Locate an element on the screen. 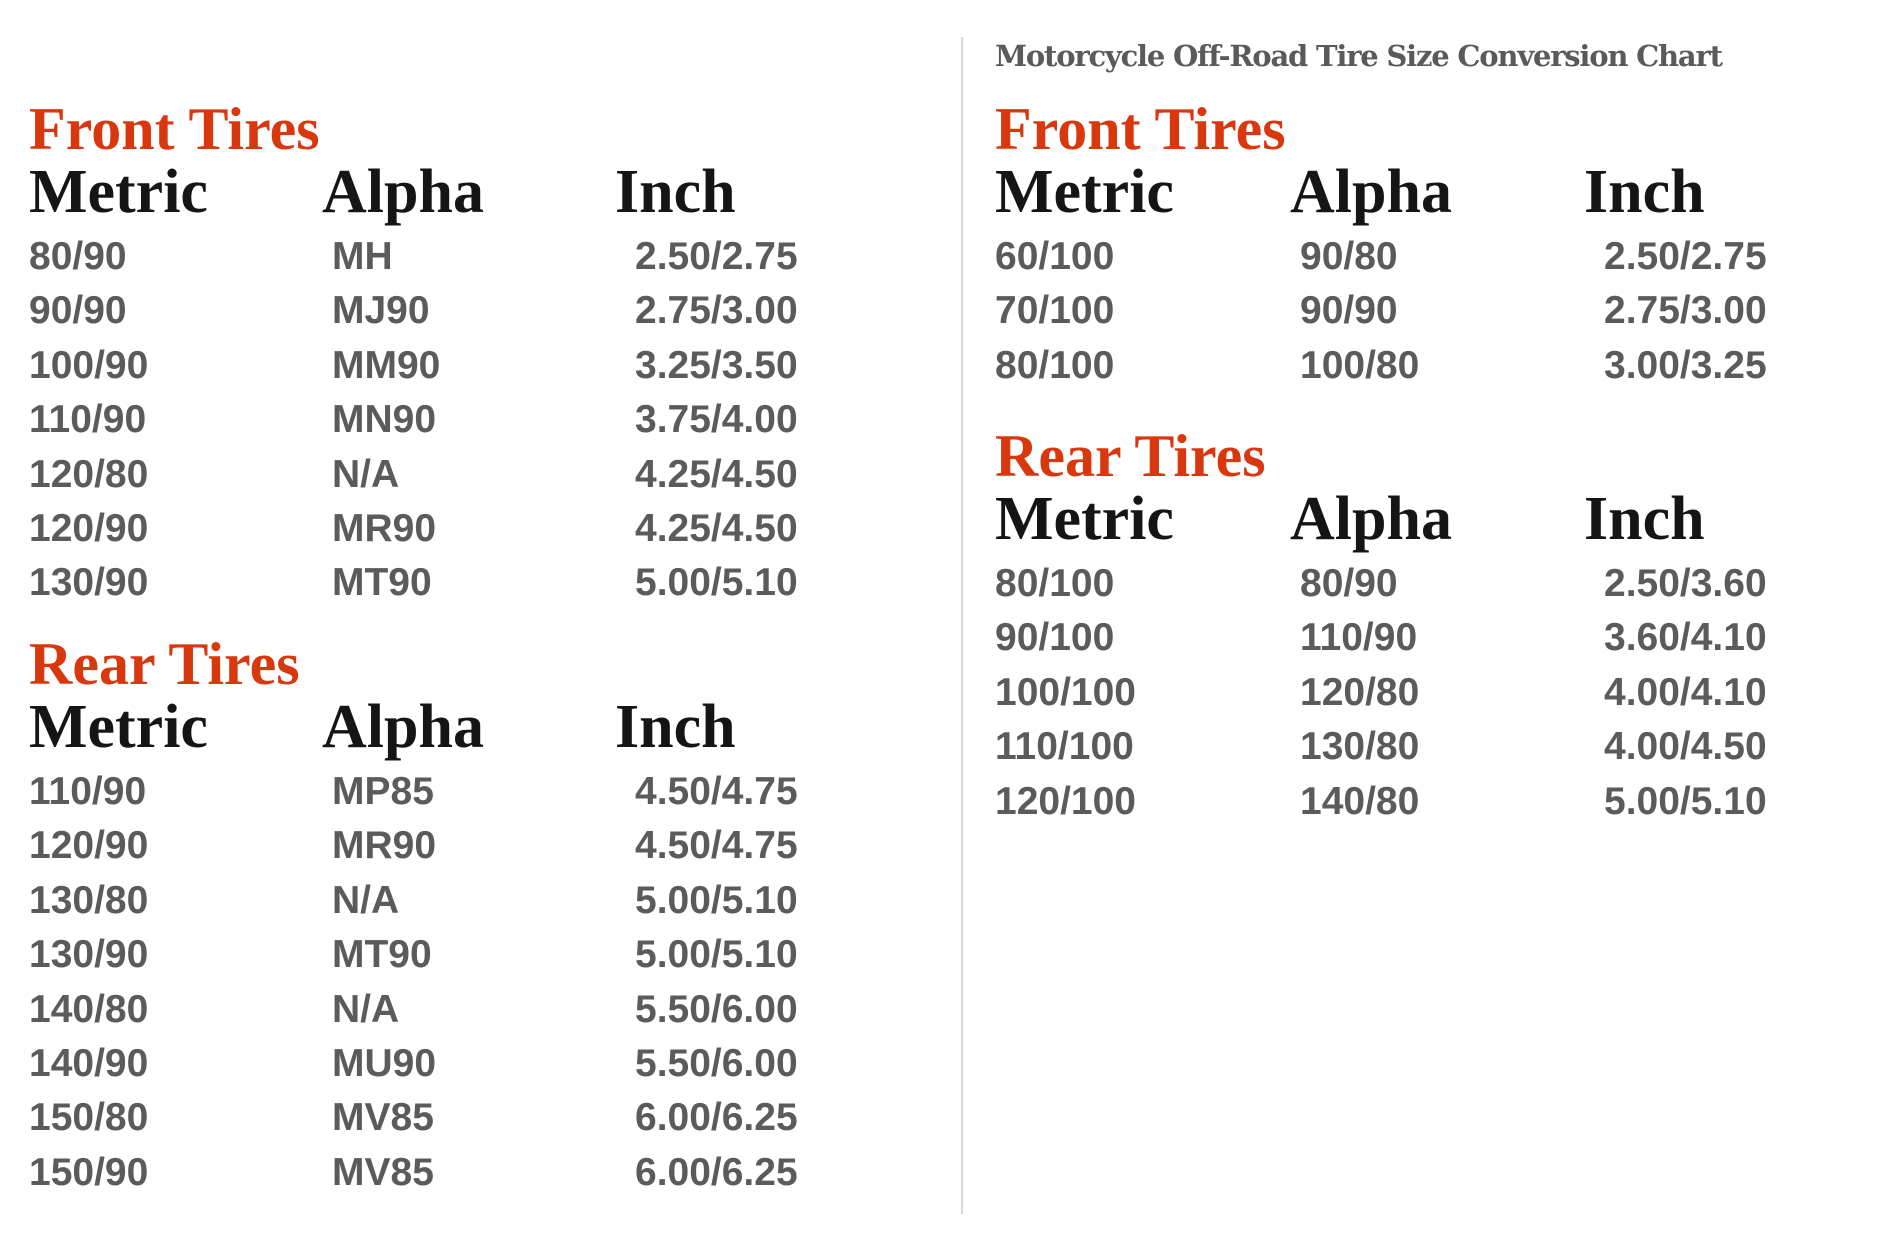  cell-alpha: 140/80 is located at coordinates (1360, 801).